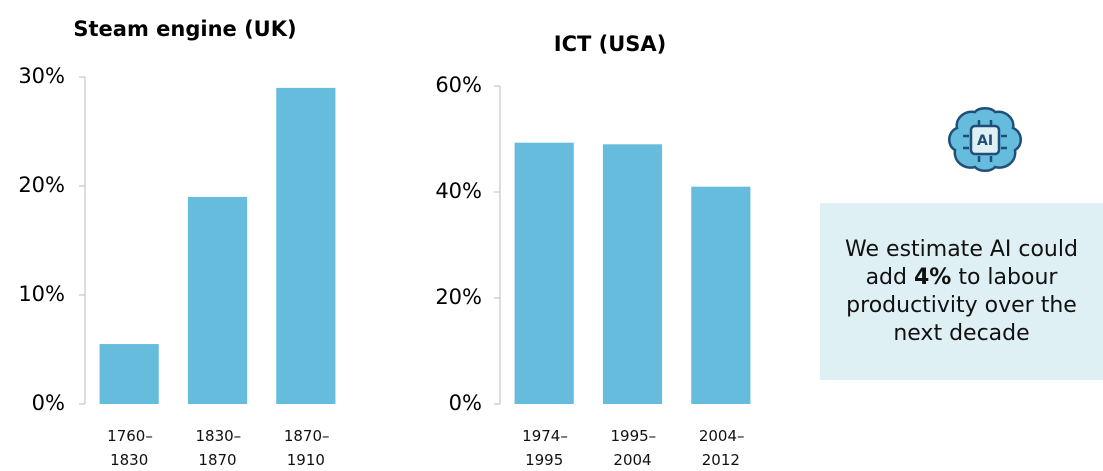 The height and width of the screenshot is (471, 1103). I want to click on y-tick-label: 10%, so click(41, 294).